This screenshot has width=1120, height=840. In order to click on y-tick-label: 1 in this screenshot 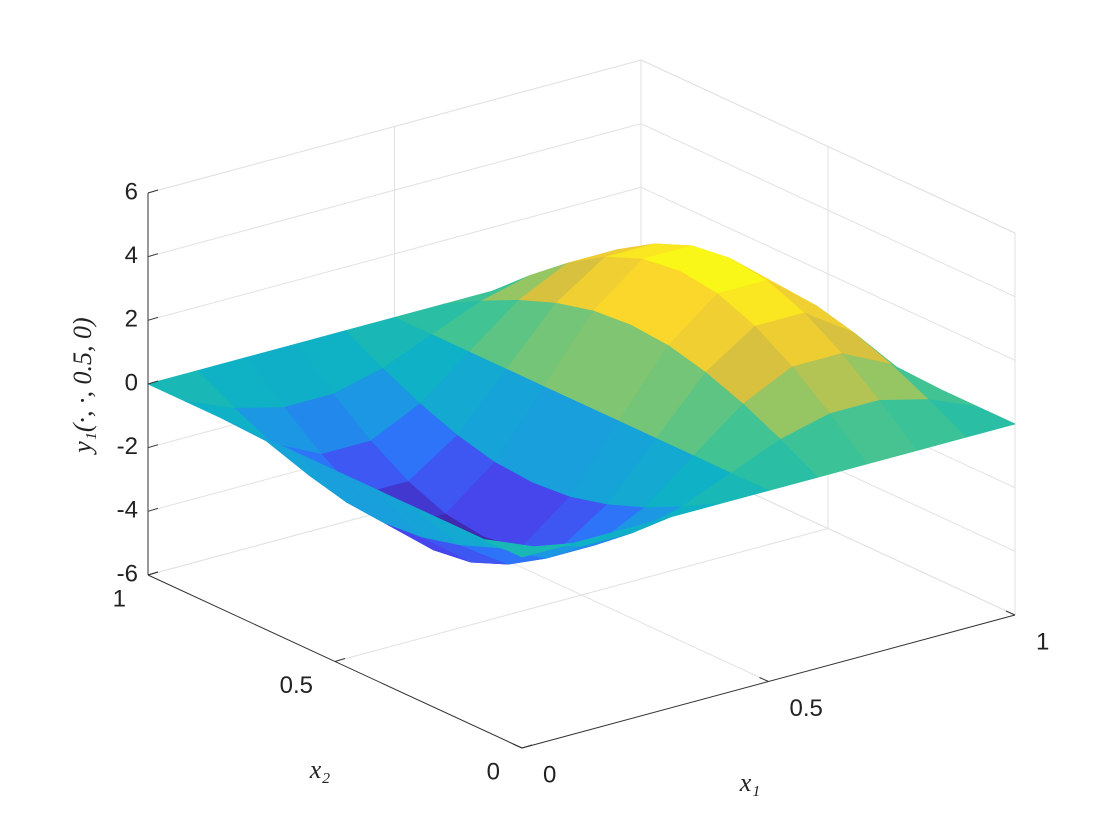, I will do `click(119, 598)`.